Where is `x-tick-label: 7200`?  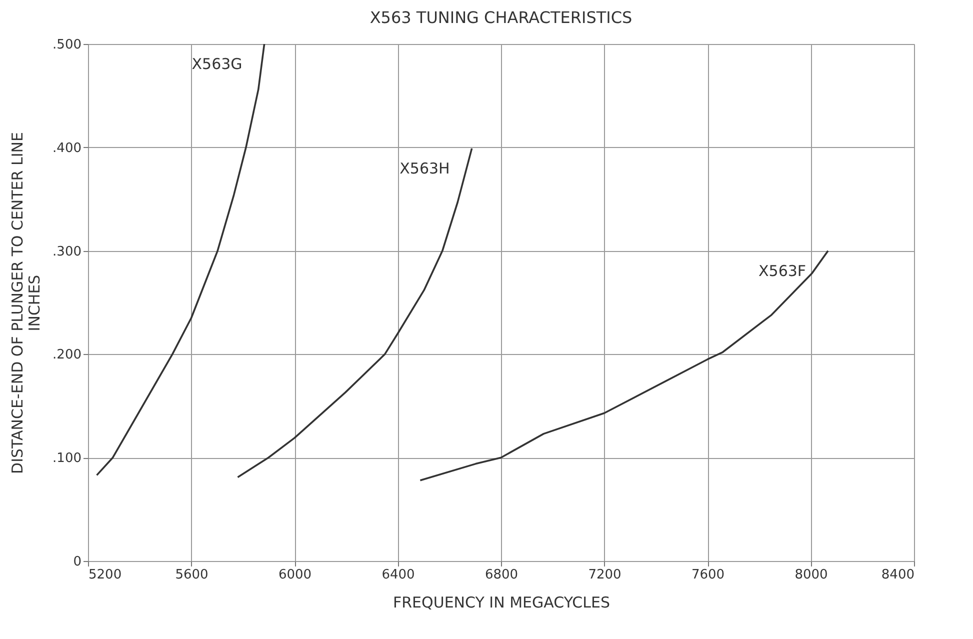 x-tick-label: 7200 is located at coordinates (605, 575).